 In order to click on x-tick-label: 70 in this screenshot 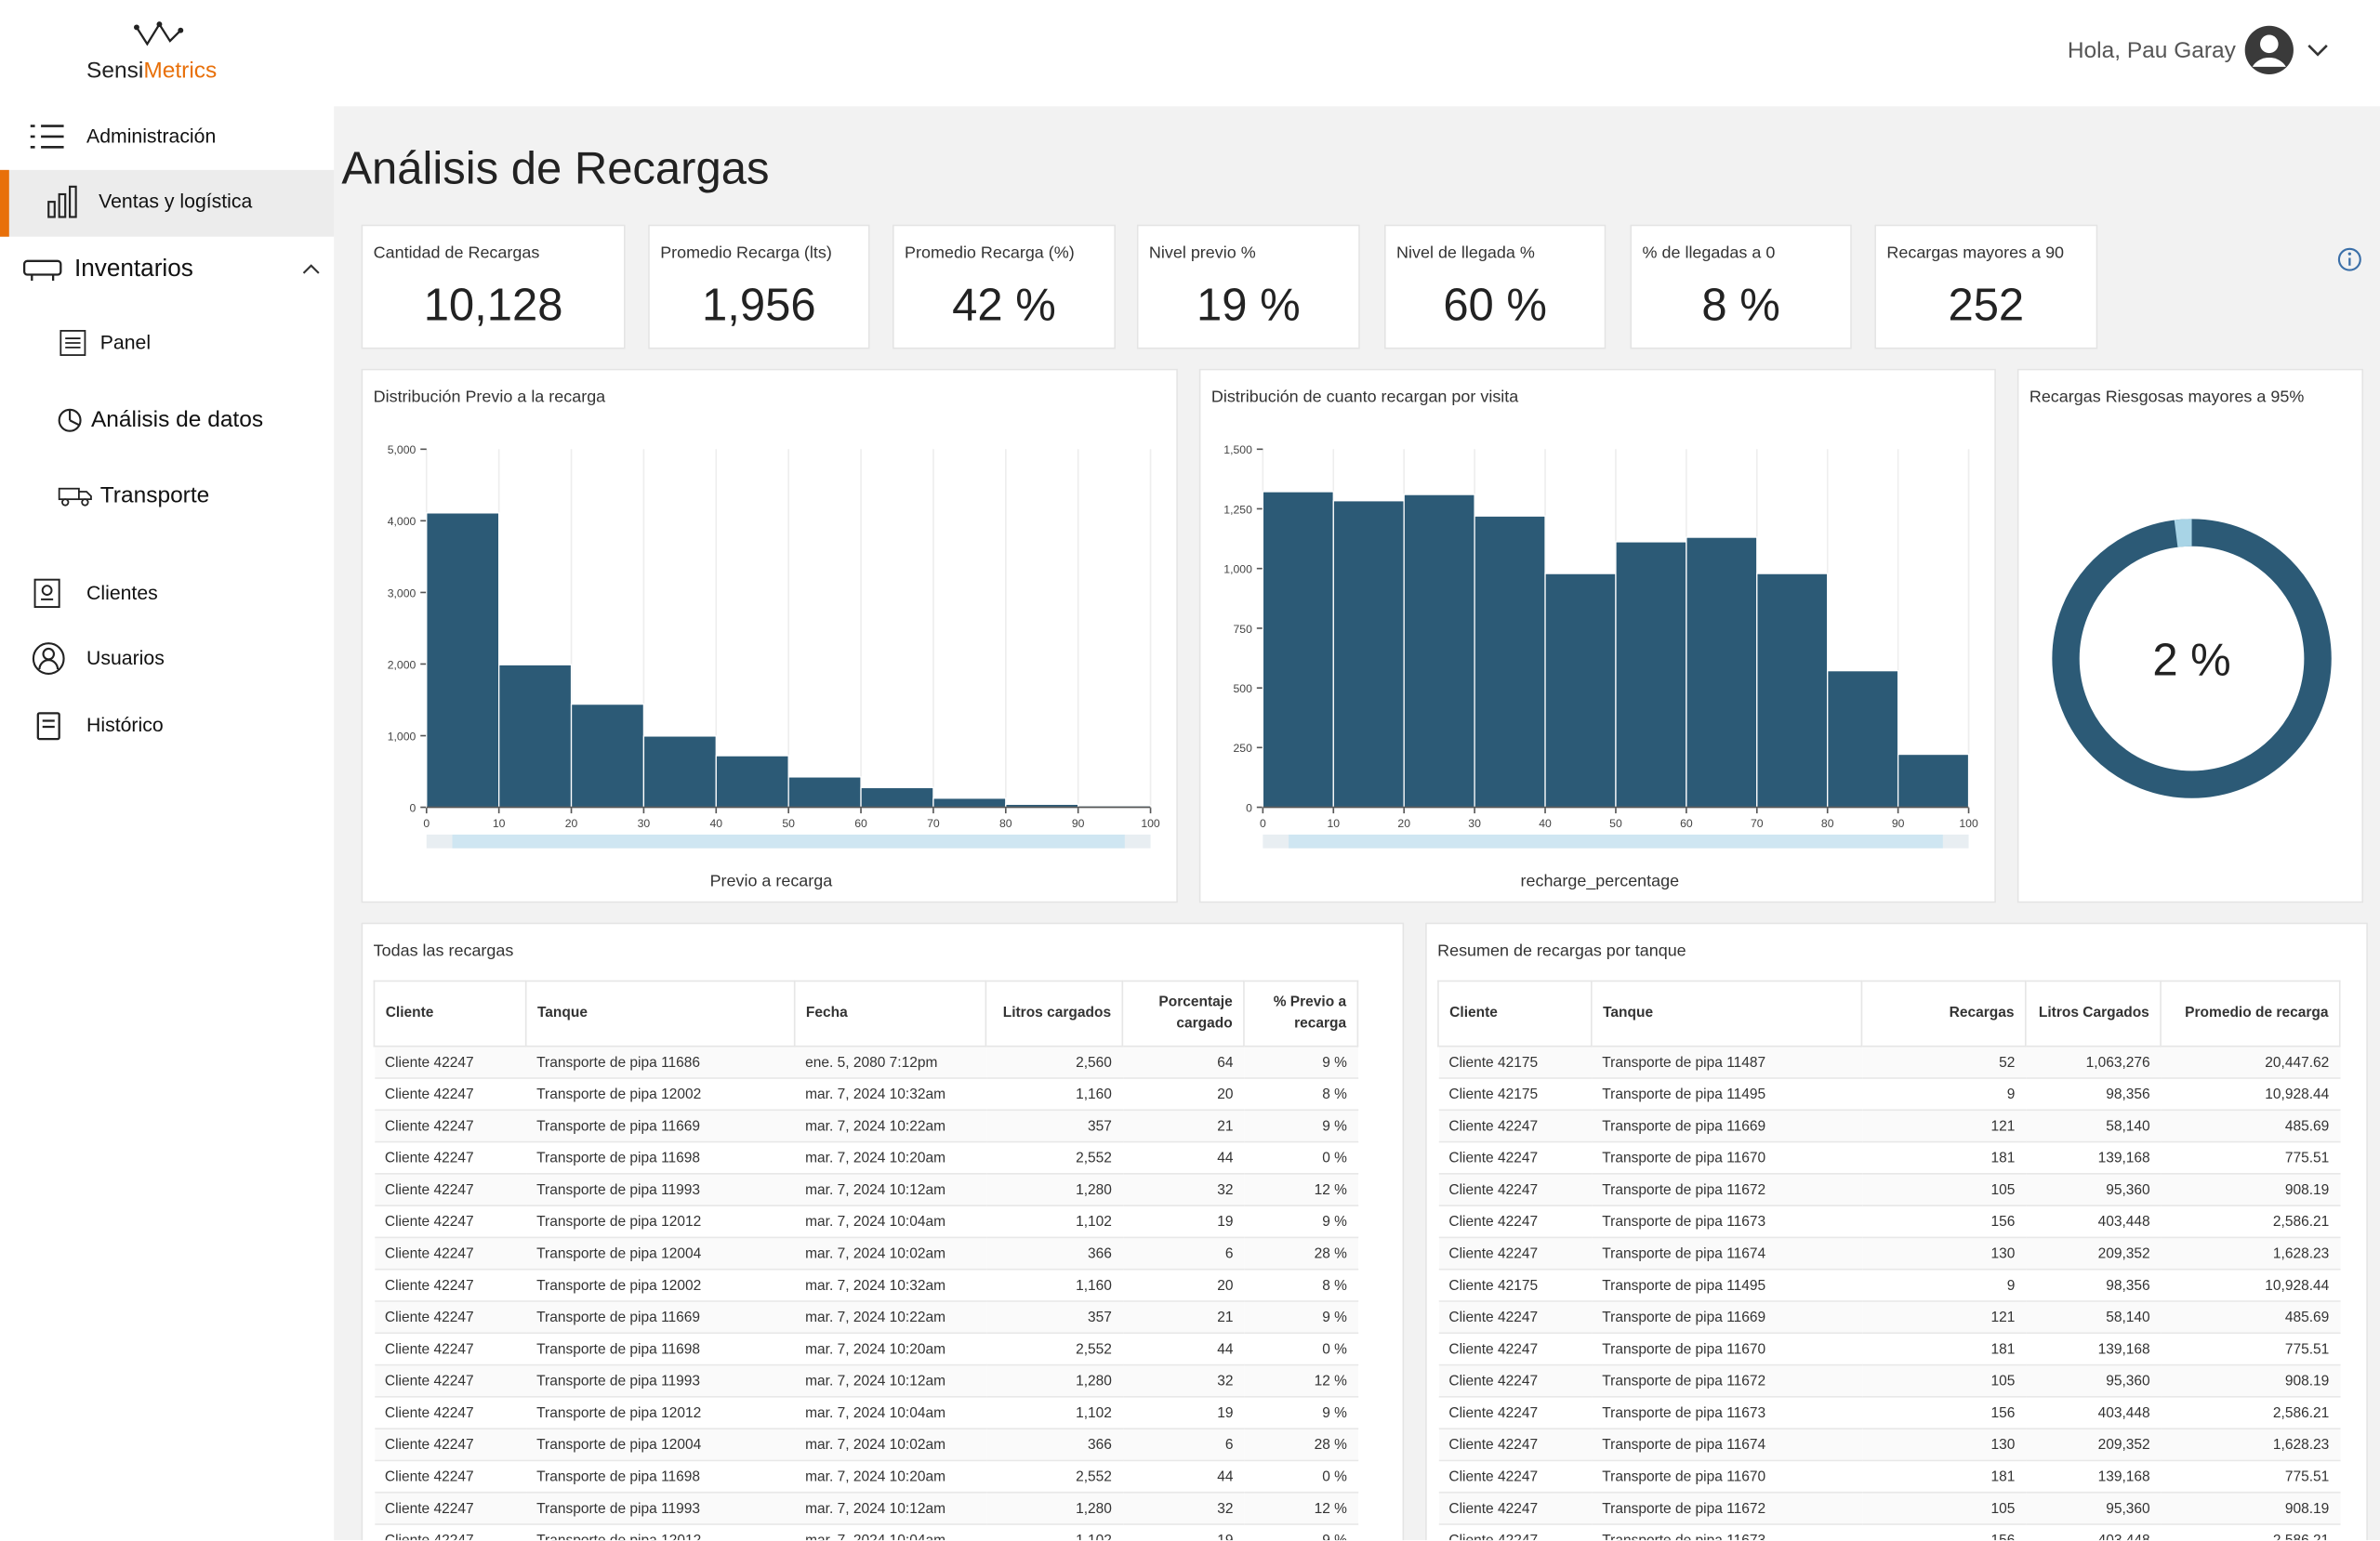, I will do `click(933, 823)`.